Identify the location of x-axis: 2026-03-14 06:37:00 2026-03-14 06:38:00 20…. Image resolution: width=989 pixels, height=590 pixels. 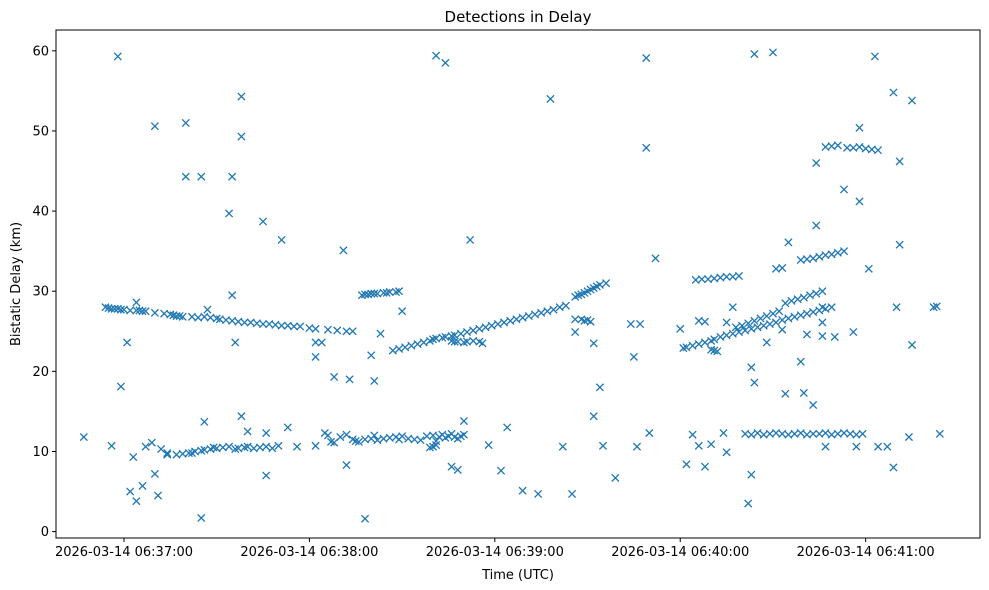
(495, 549).